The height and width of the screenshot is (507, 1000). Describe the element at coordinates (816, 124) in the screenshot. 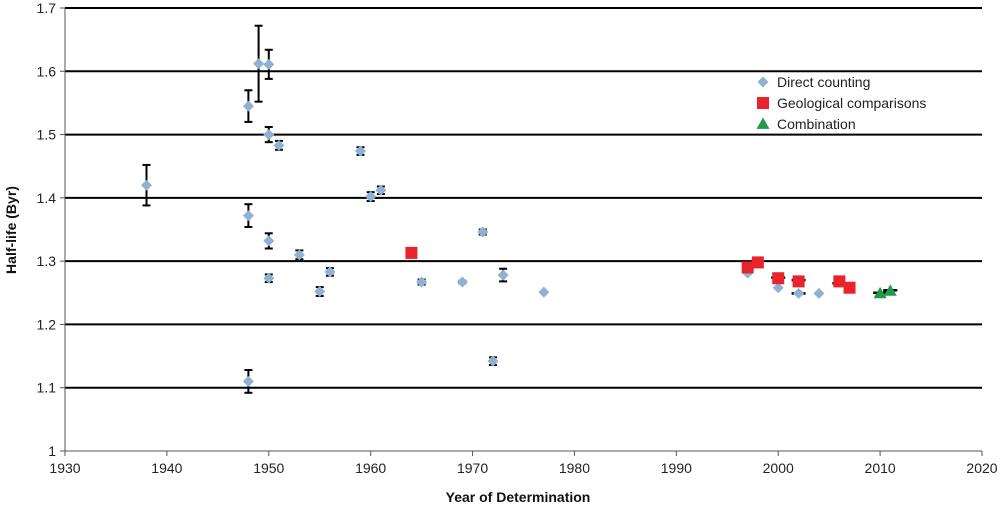

I see `legend-combination-label: Combination` at that location.